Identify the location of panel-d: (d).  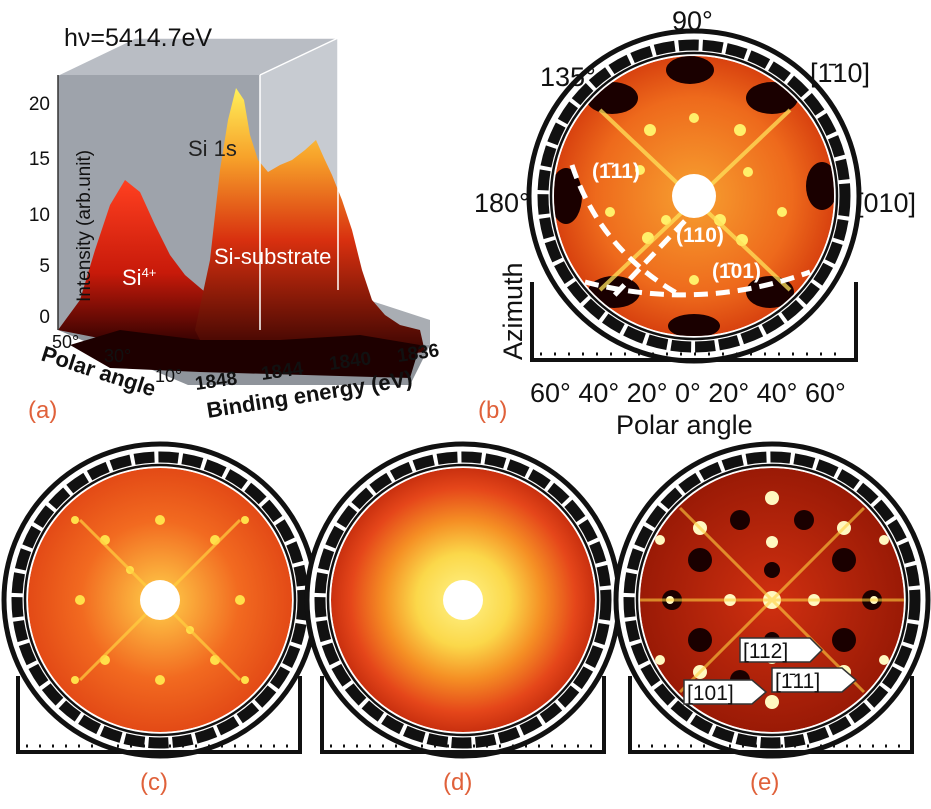
(463, 618).